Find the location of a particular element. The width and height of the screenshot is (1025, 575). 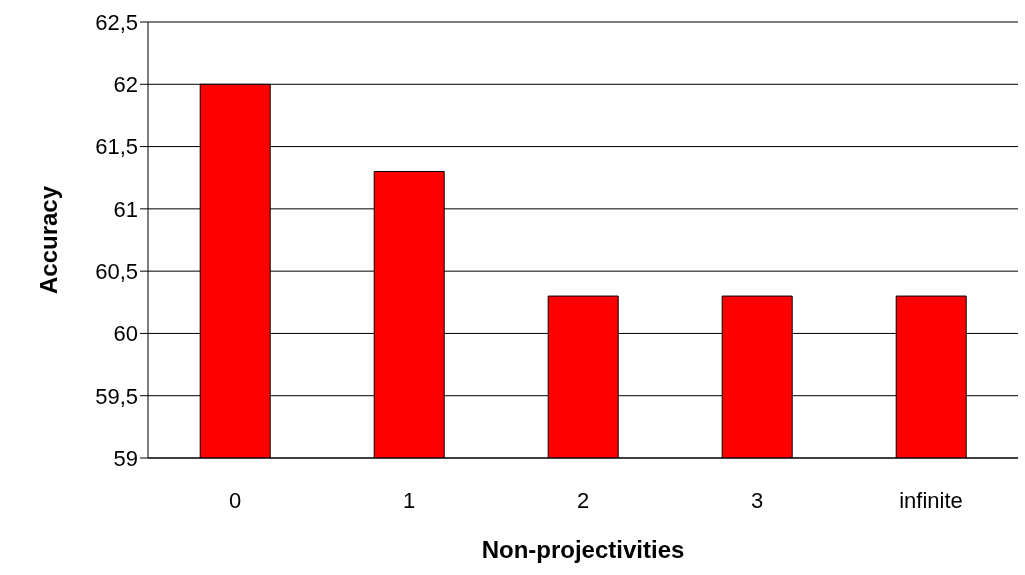

y-tick-label: 59 is located at coordinates (125, 458).